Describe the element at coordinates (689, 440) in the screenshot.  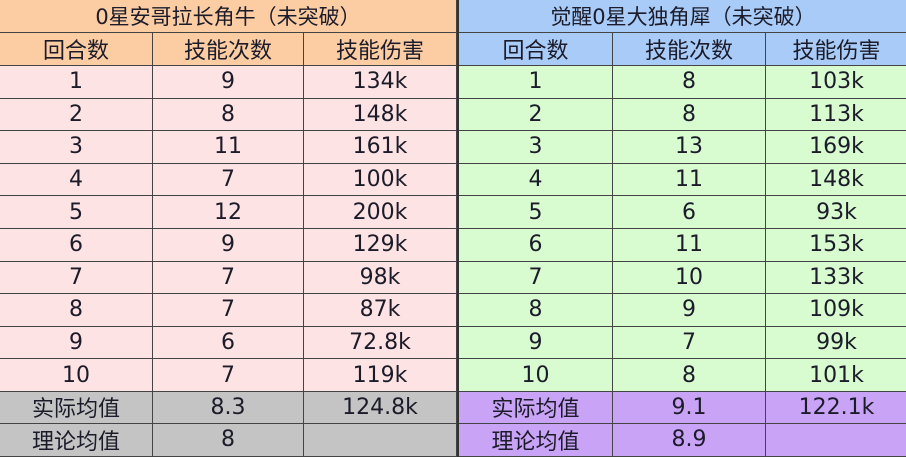
I see `summary-cell: 8.9` at that location.